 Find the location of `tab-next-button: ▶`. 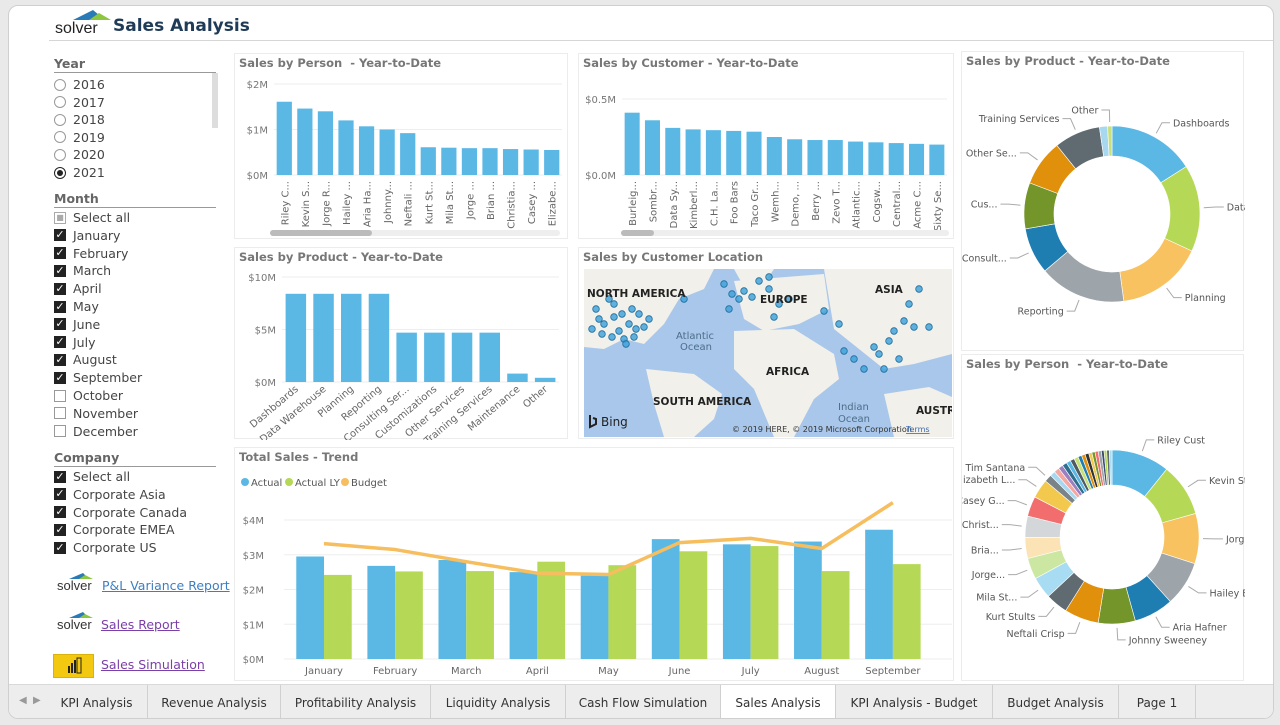

tab-next-button: ▶ is located at coordinates (37, 700).